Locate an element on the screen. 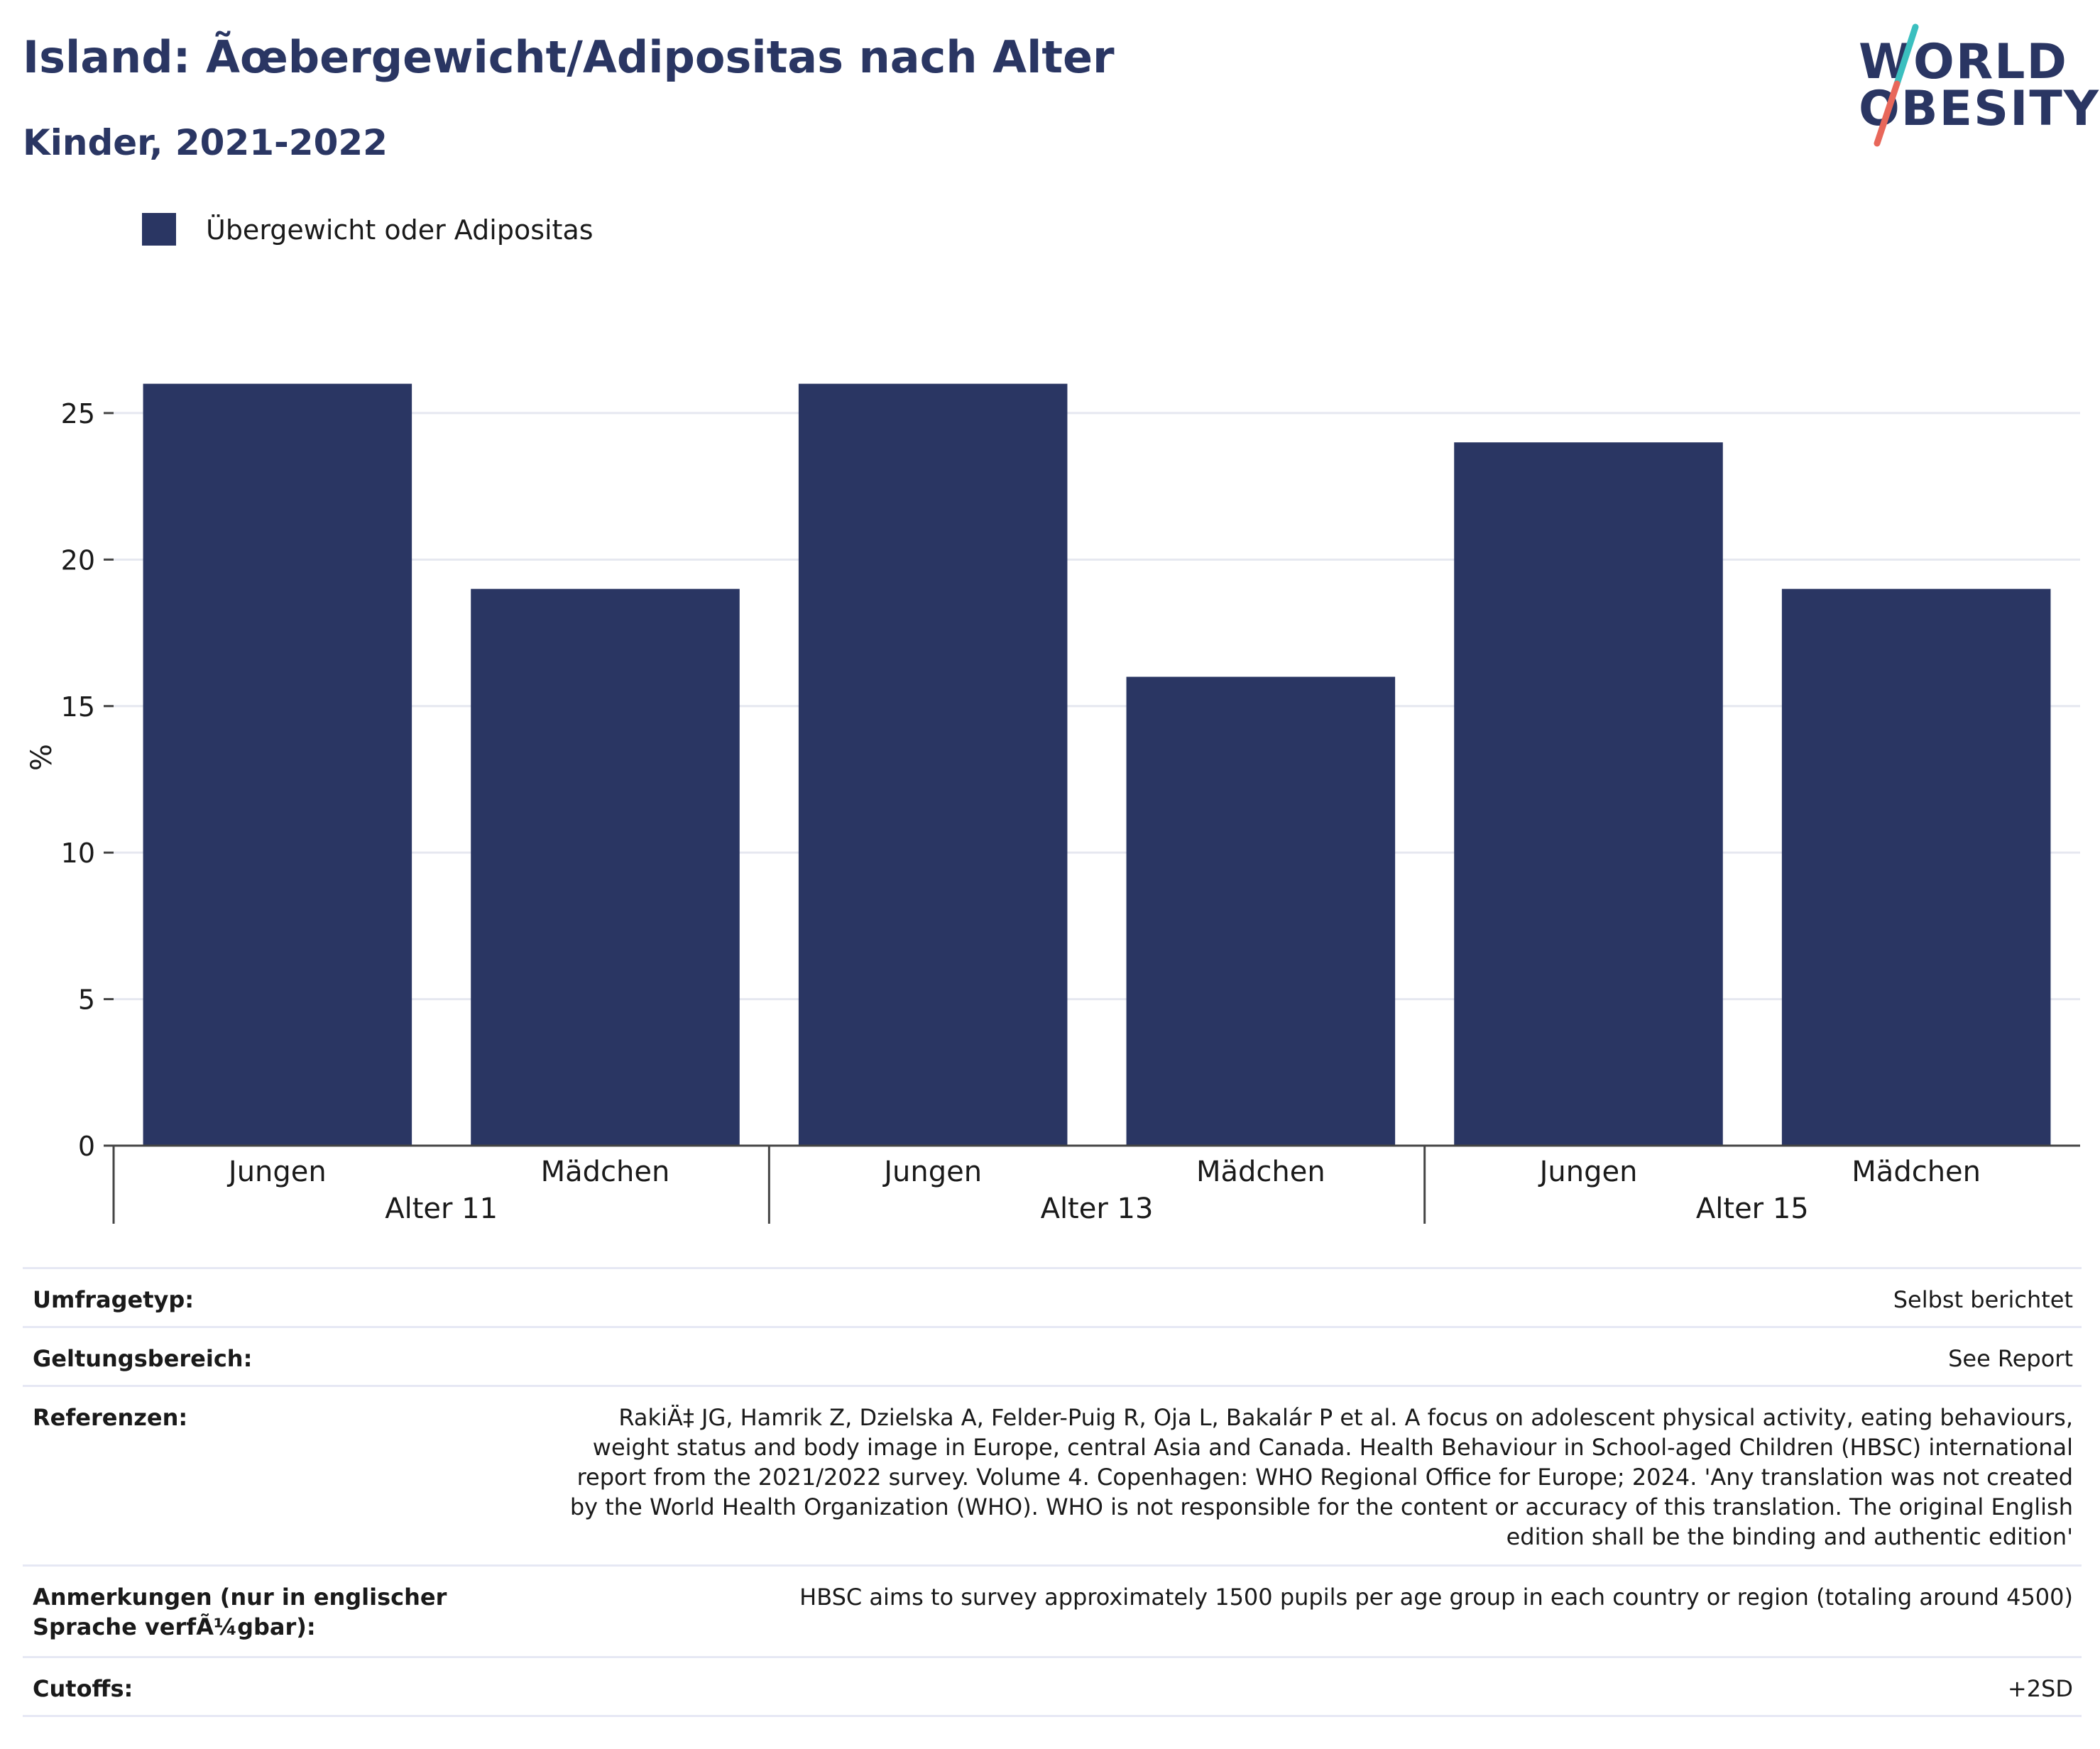  group-label: Alter 13 is located at coordinates (1097, 1208).